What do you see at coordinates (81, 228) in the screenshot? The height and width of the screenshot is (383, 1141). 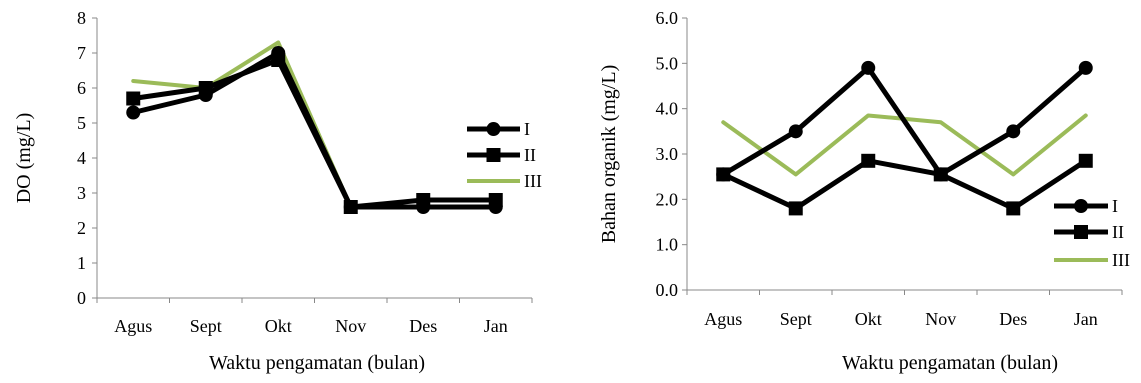 I see `y-tick-label: 2` at bounding box center [81, 228].